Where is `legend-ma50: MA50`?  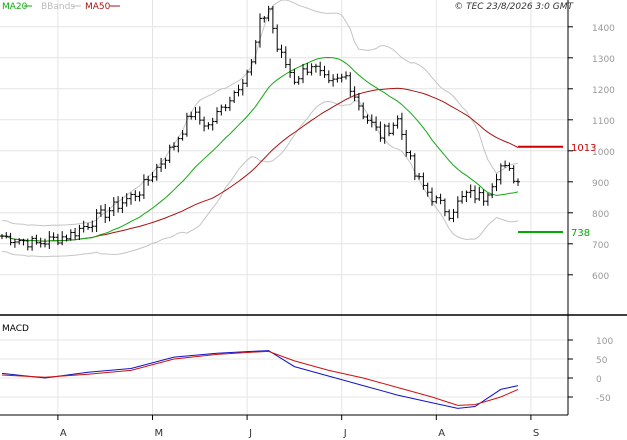
legend-ma50: MA50 is located at coordinates (98, 7).